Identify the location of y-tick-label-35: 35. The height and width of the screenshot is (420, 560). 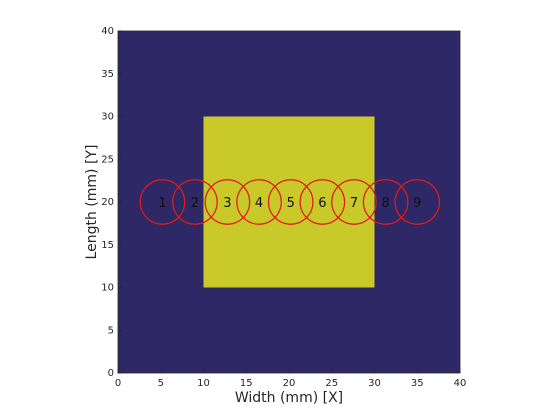
(107, 74).